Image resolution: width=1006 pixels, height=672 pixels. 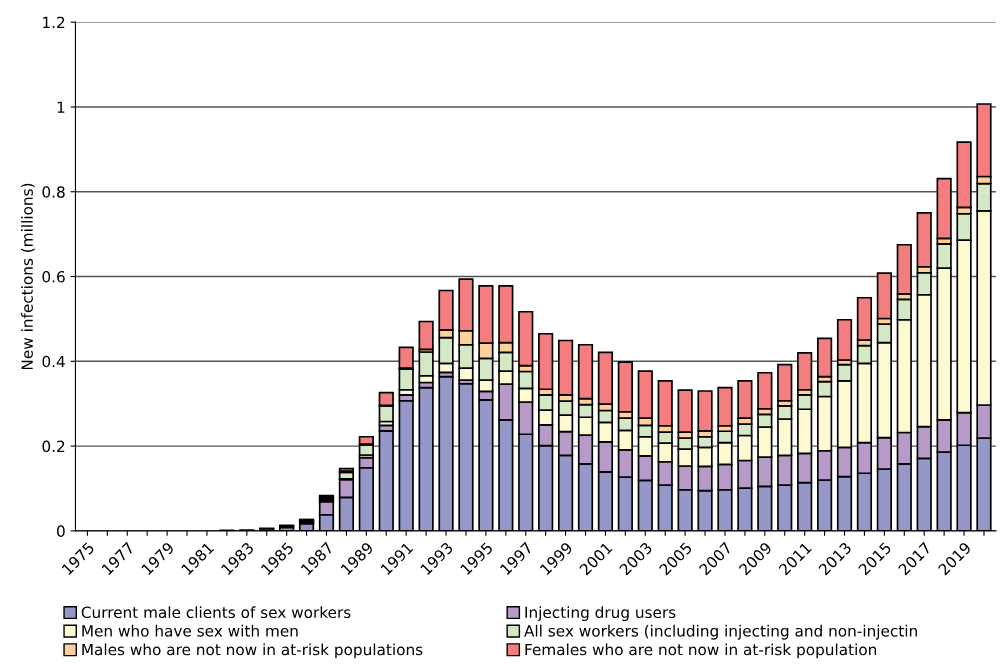 What do you see at coordinates (53, 192) in the screenshot?
I see `y-tick-label: 0.8` at bounding box center [53, 192].